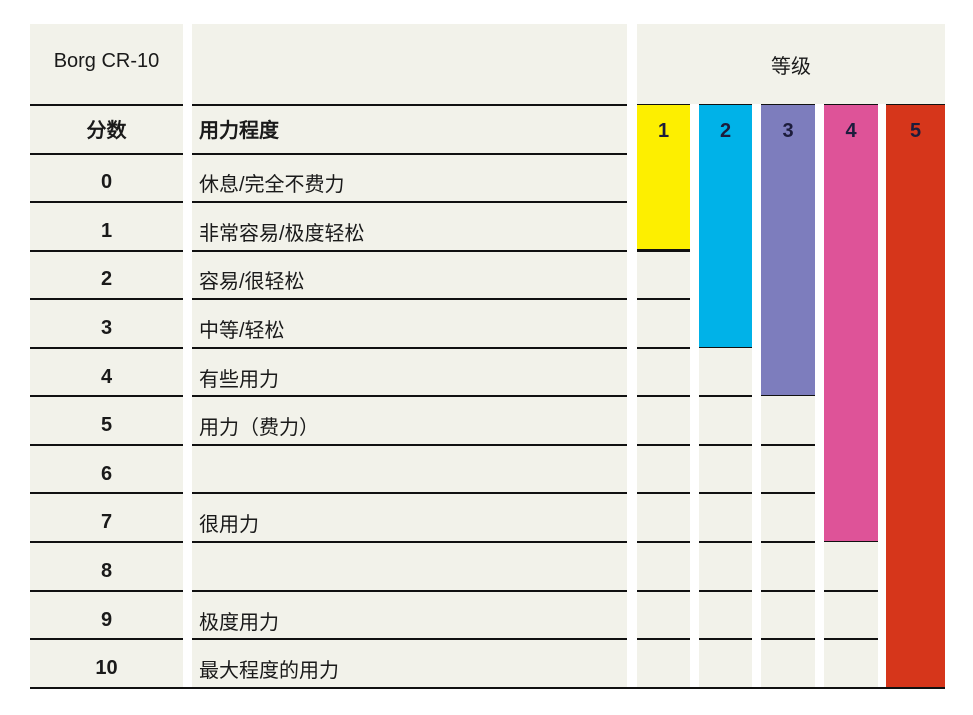 The image size is (973, 715). I want to click on effort-cell: 极度用力, so click(239, 623).